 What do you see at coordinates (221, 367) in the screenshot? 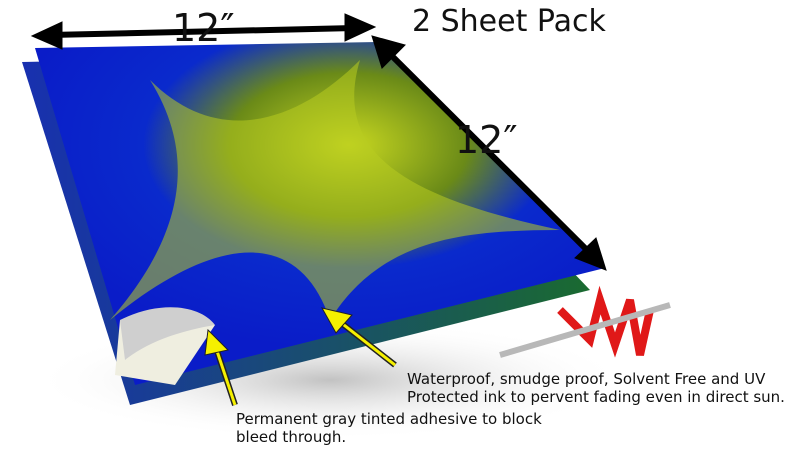
I see `callout-arrow-adhesive` at bounding box center [221, 367].